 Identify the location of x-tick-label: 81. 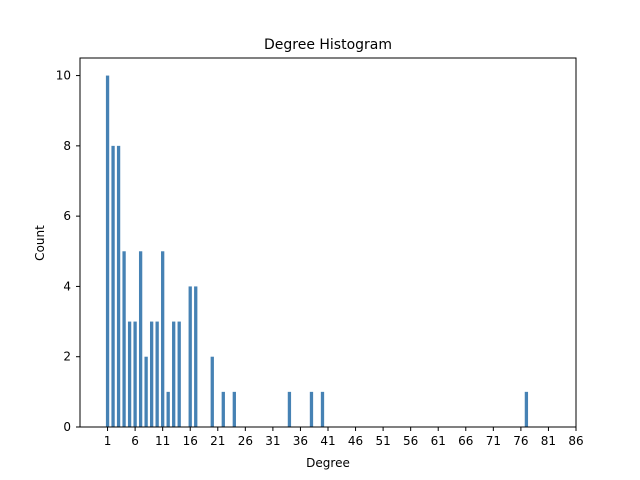
(548, 441).